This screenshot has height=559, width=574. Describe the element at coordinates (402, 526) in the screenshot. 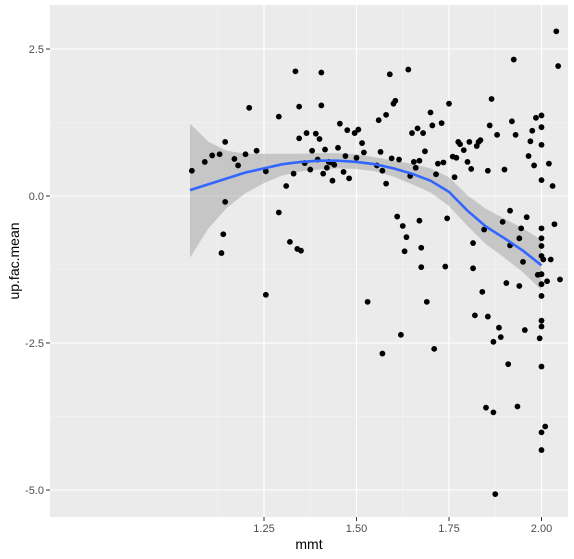

I see `x-axis-ticks: 1.25 1.50 1.75 2.00` at that location.